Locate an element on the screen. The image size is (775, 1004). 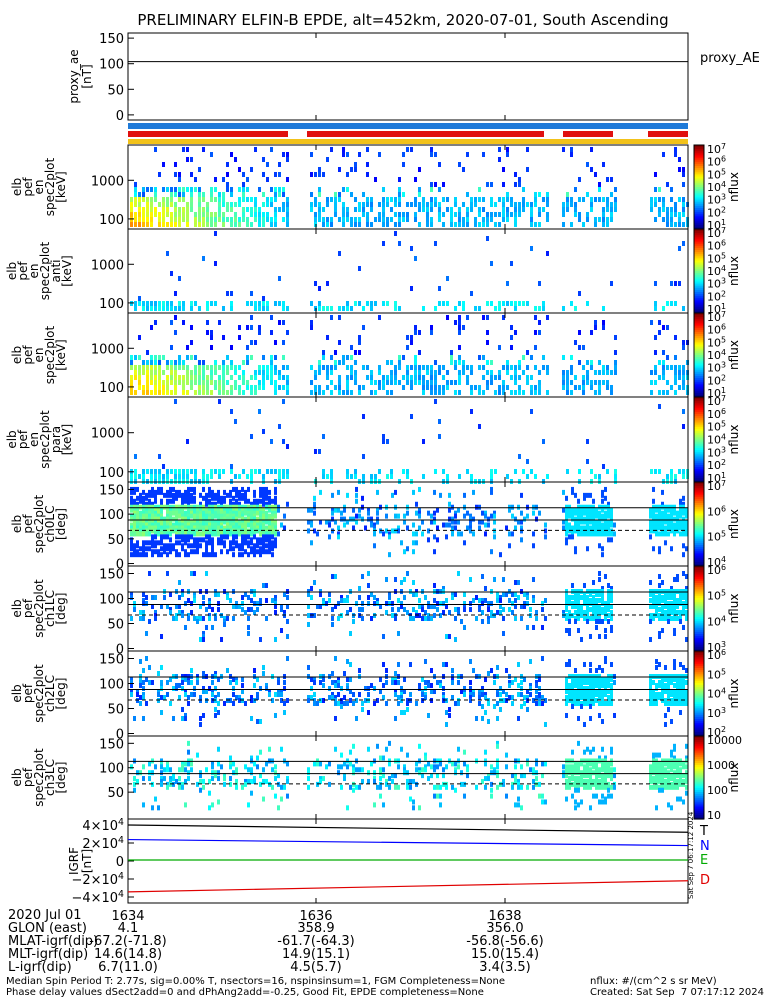
y-label-line: [deg] is located at coordinates (61, 609).